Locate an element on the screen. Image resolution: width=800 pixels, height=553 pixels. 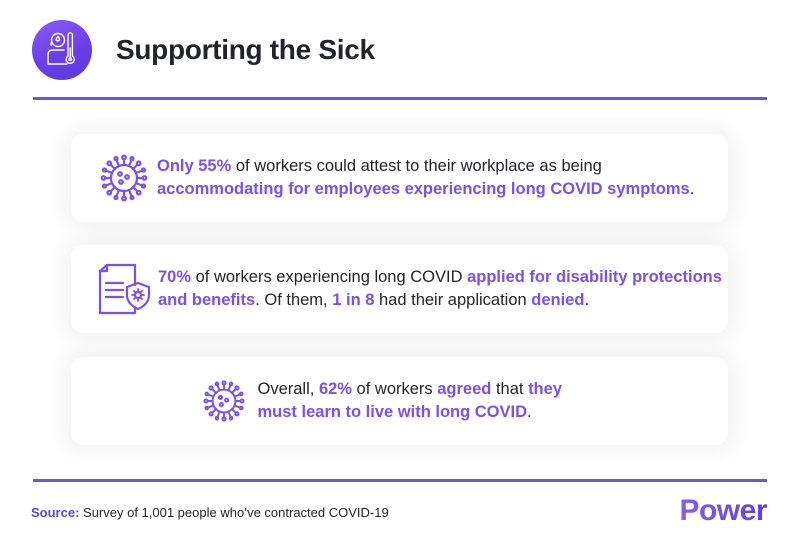
source-label: Source: is located at coordinates (55, 512).